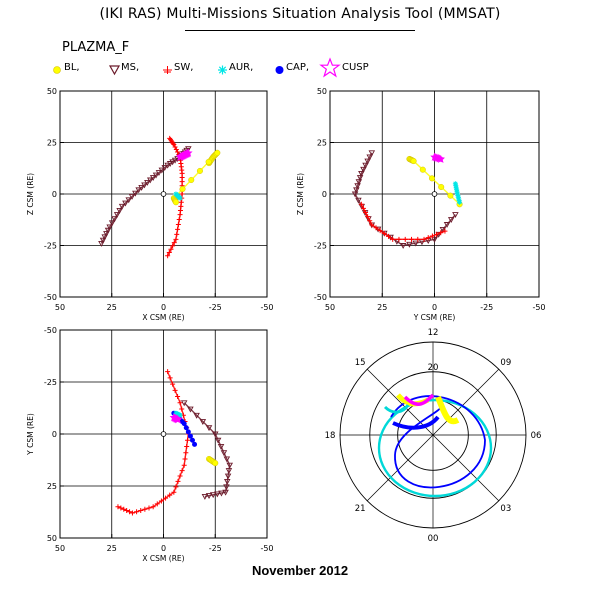 This screenshot has height=600, width=600. What do you see at coordinates (130, 67) in the screenshot?
I see `legend-label: MS,` at bounding box center [130, 67].